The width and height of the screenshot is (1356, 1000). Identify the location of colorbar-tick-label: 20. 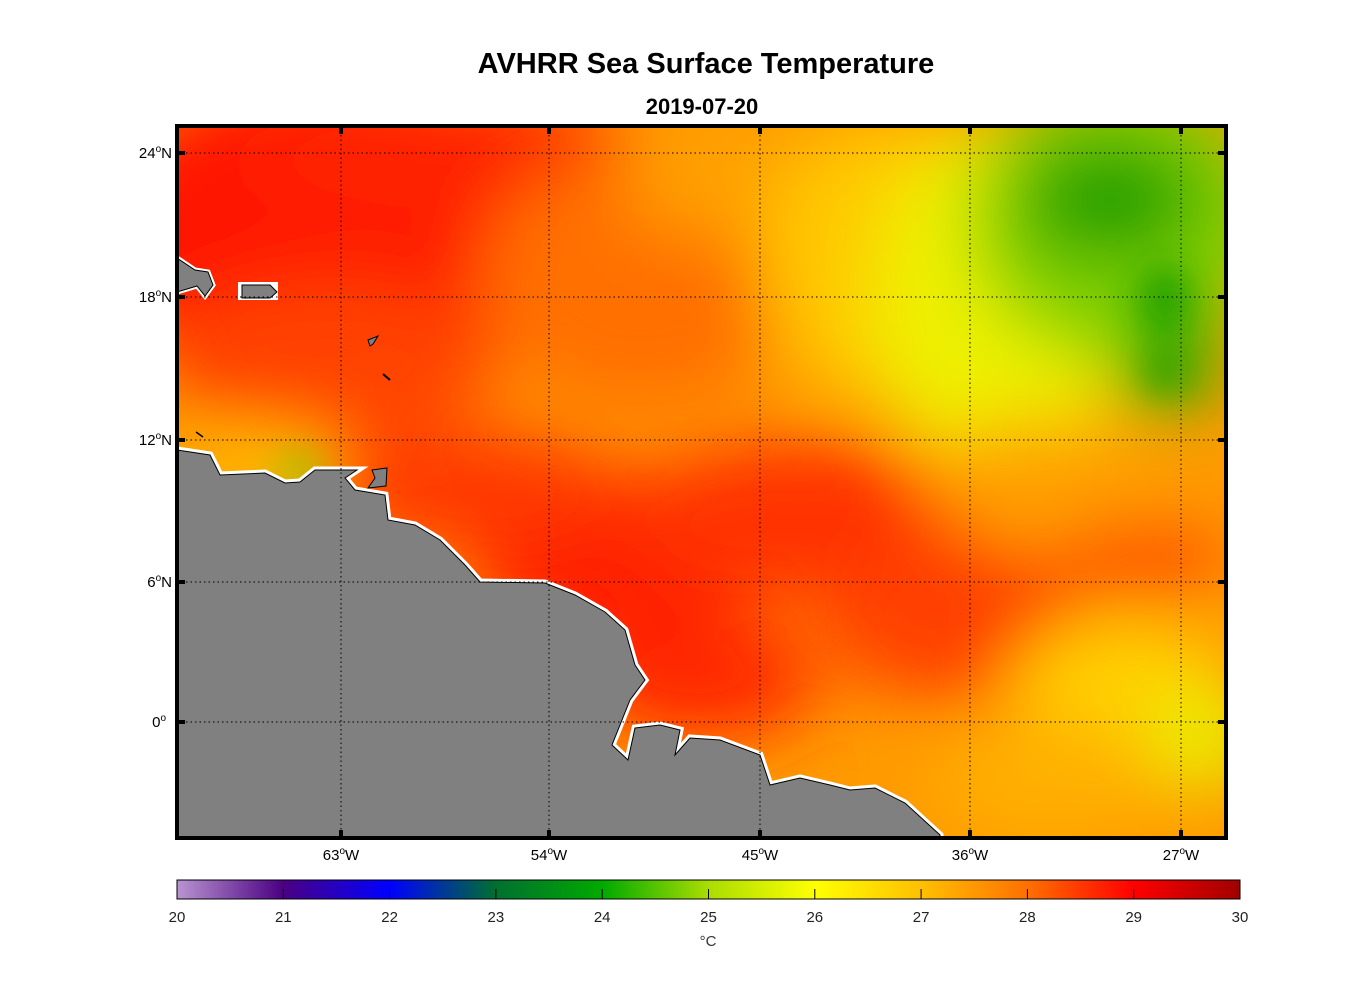
(177, 917).